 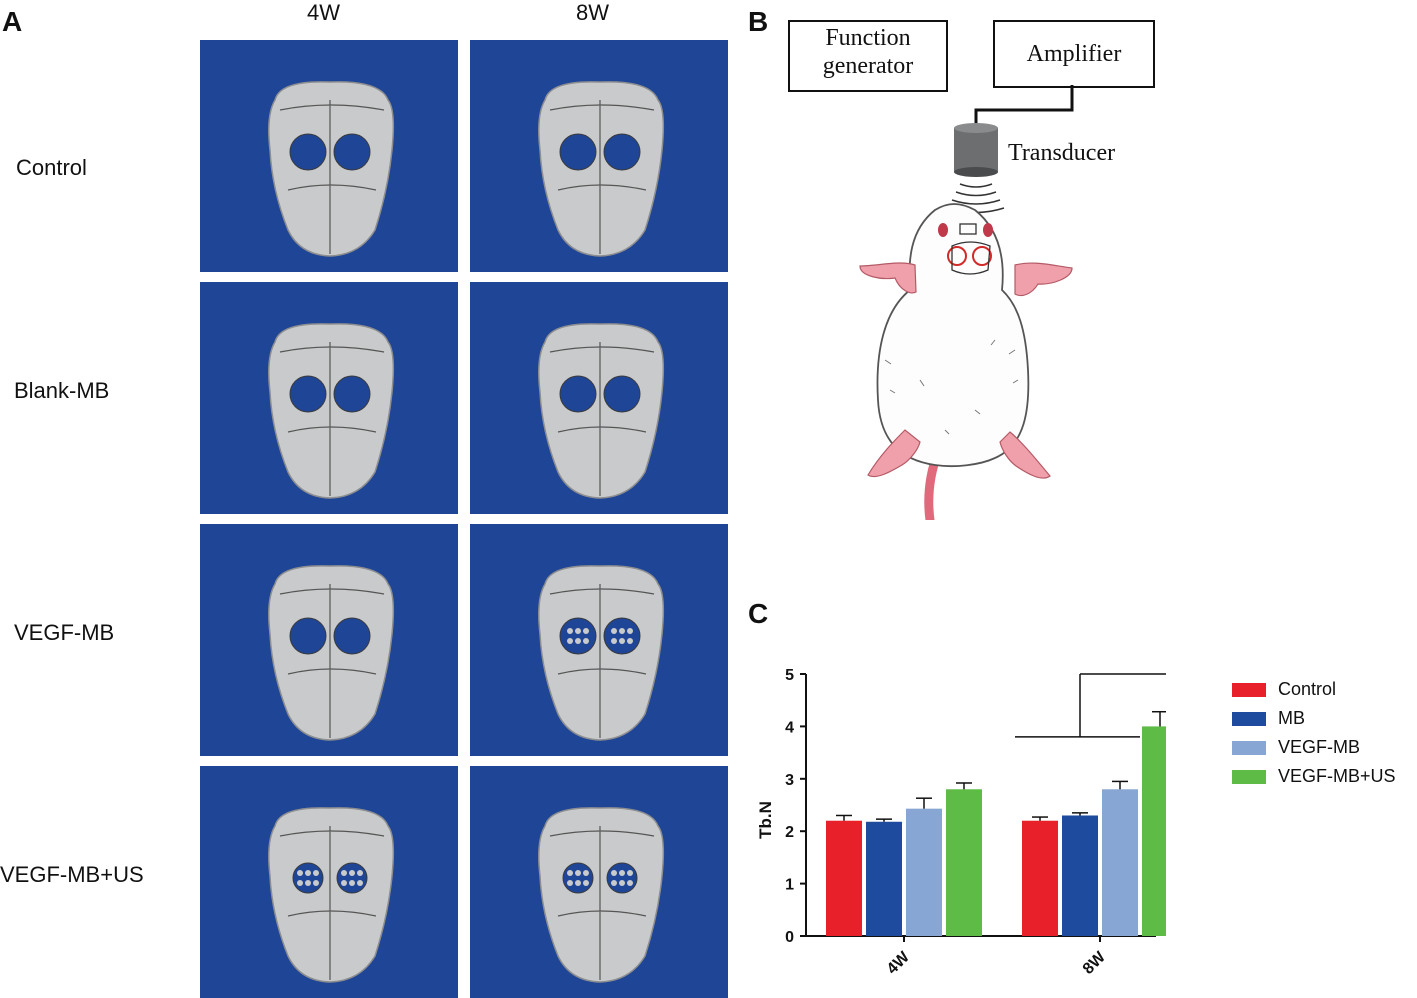 What do you see at coordinates (964, 862) in the screenshot?
I see `bar-vegf-mb-us-4w` at bounding box center [964, 862].